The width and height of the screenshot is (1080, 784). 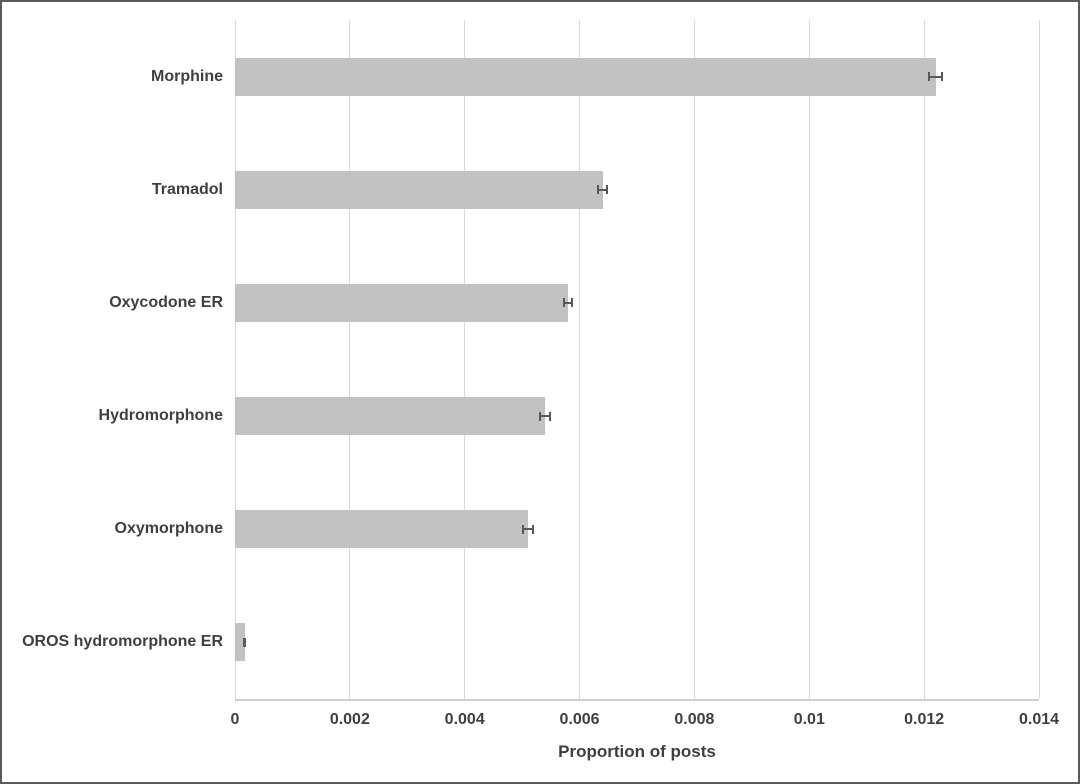 I want to click on category-label: Oxymorphone, so click(x=168, y=529).